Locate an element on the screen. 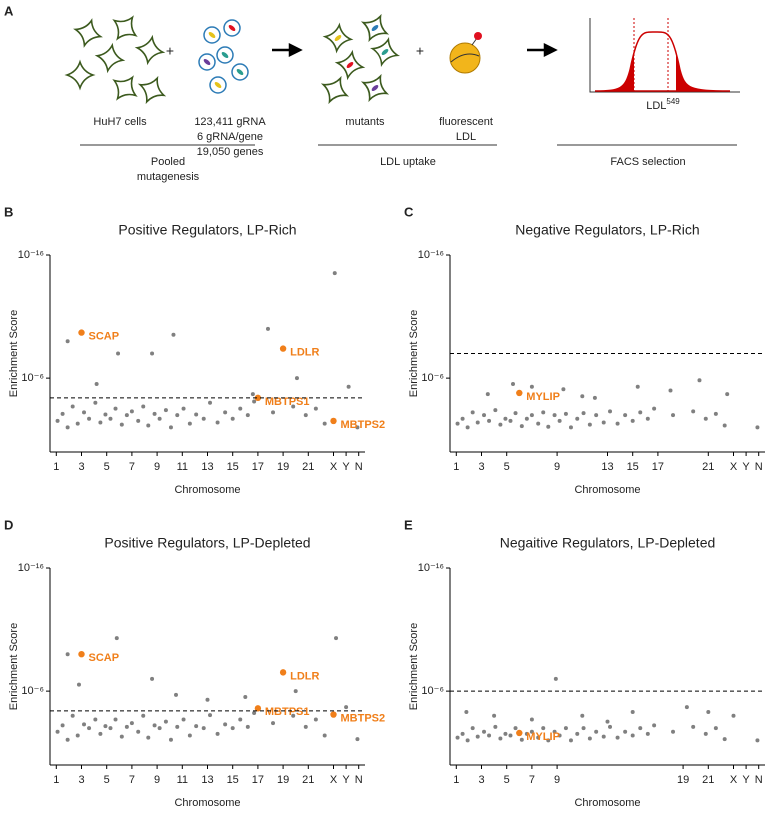 This screenshot has width=766, height=815. x-tick-label: X is located at coordinates (734, 780).